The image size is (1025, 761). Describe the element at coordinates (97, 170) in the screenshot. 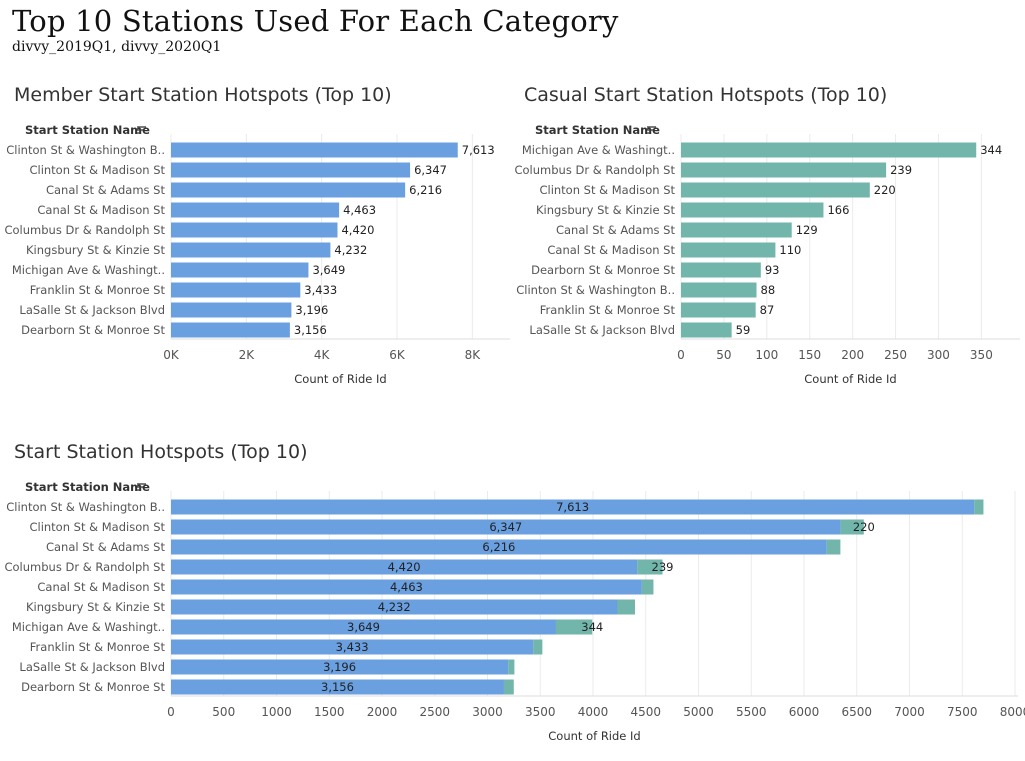

I see `category-label: Clinton St & Madison St` at that location.